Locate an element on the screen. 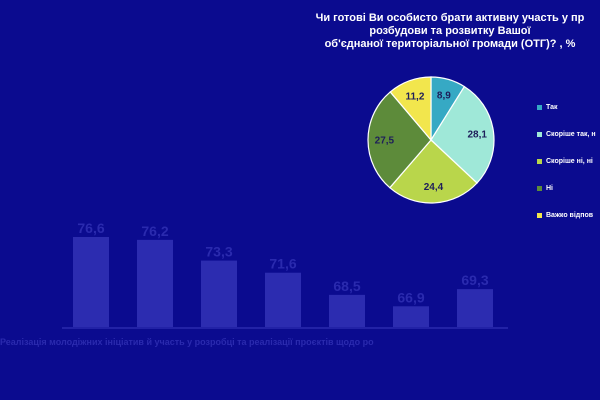 The height and width of the screenshot is (400, 600). legend-item: Ні is located at coordinates (568, 188).